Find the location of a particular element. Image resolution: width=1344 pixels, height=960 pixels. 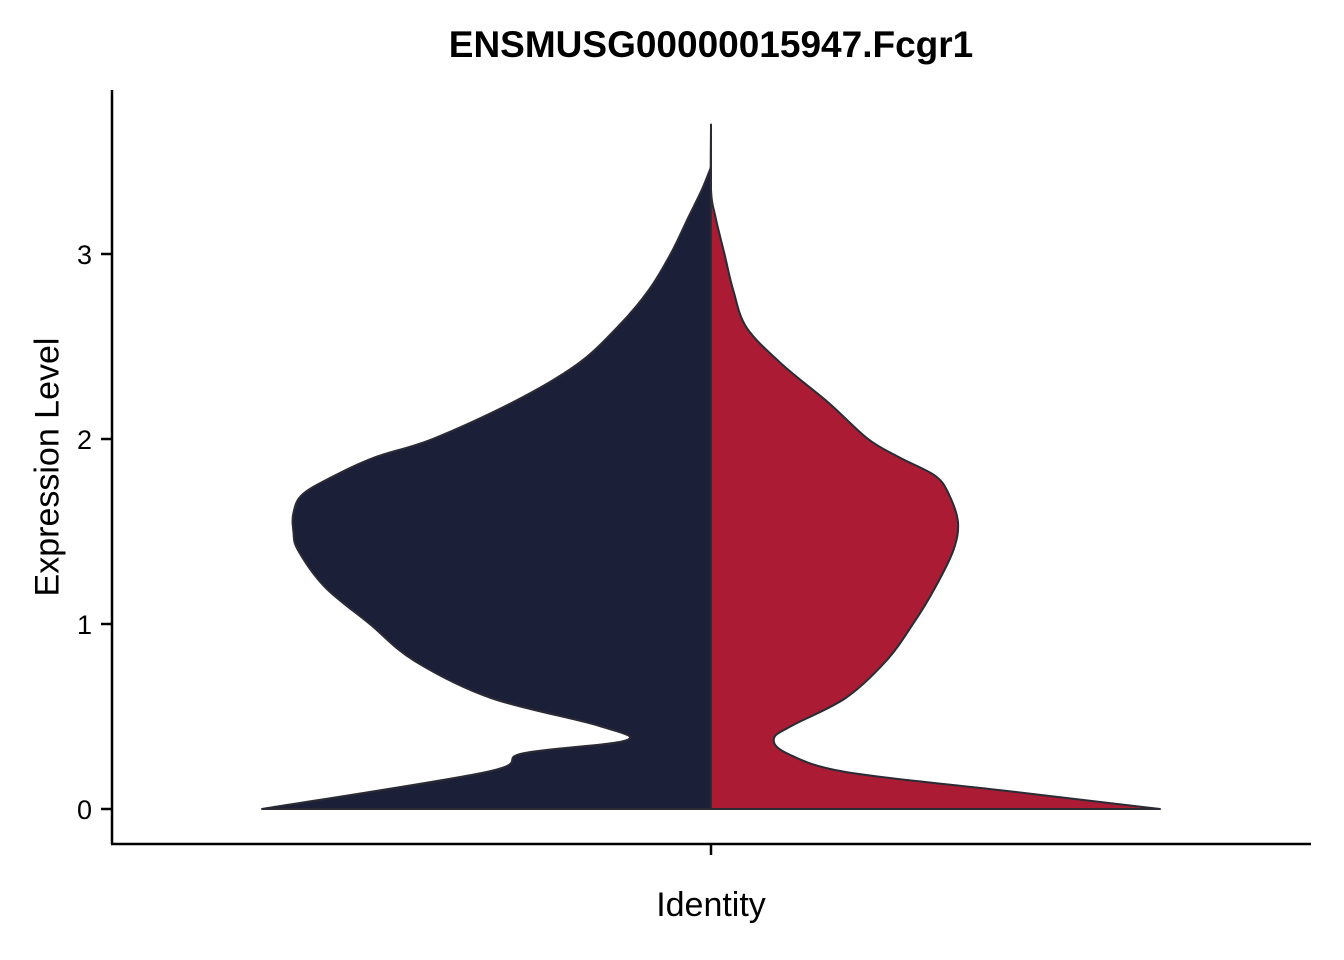

y-tick-label-3: 3 is located at coordinates (84, 255).